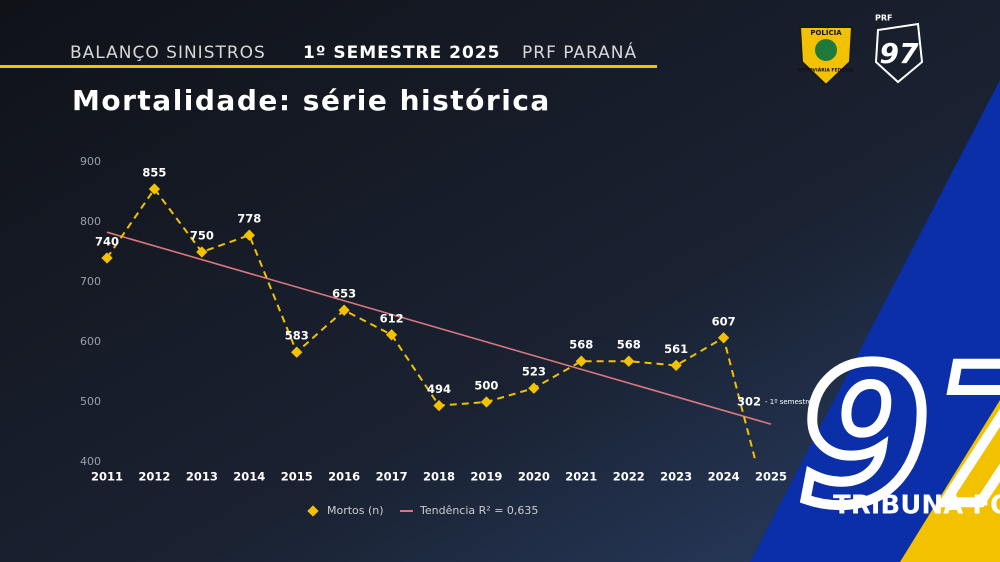 The height and width of the screenshot is (562, 1000). Describe the element at coordinates (154, 477) in the screenshot. I see `x-tick-label: 2012` at that location.